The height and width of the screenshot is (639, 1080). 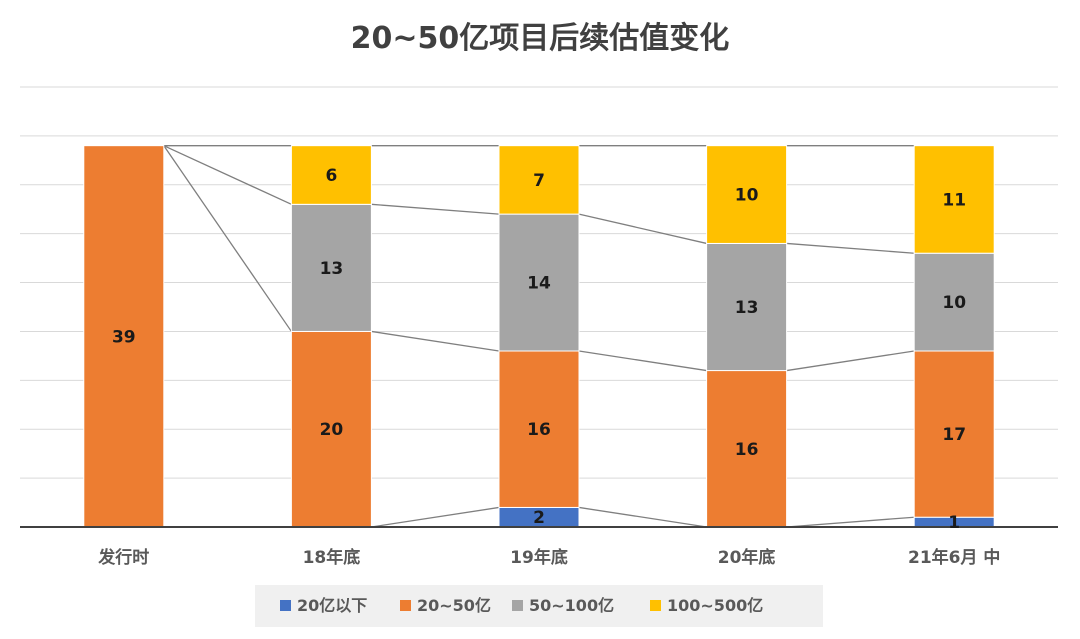 I want to click on x-tick-label: 21年6月 中, so click(x=954, y=557).